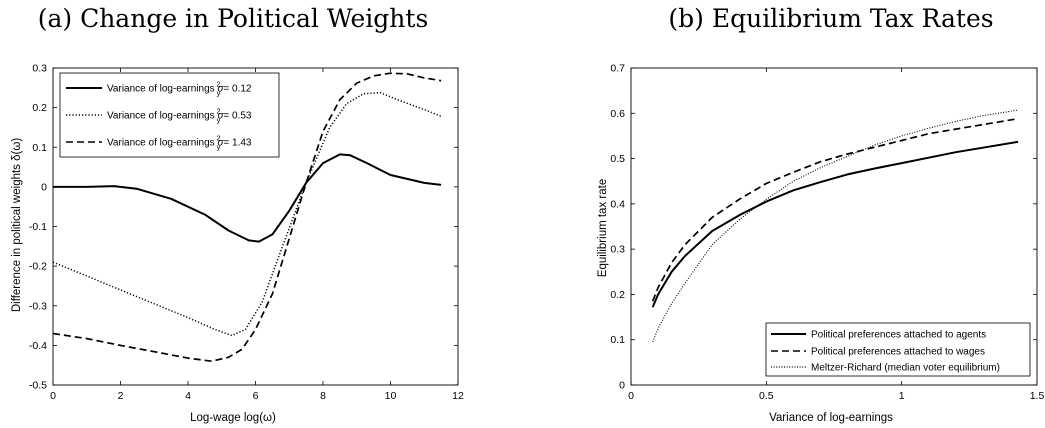  I want to click on x-tick-label: 1.5, so click(1037, 396).